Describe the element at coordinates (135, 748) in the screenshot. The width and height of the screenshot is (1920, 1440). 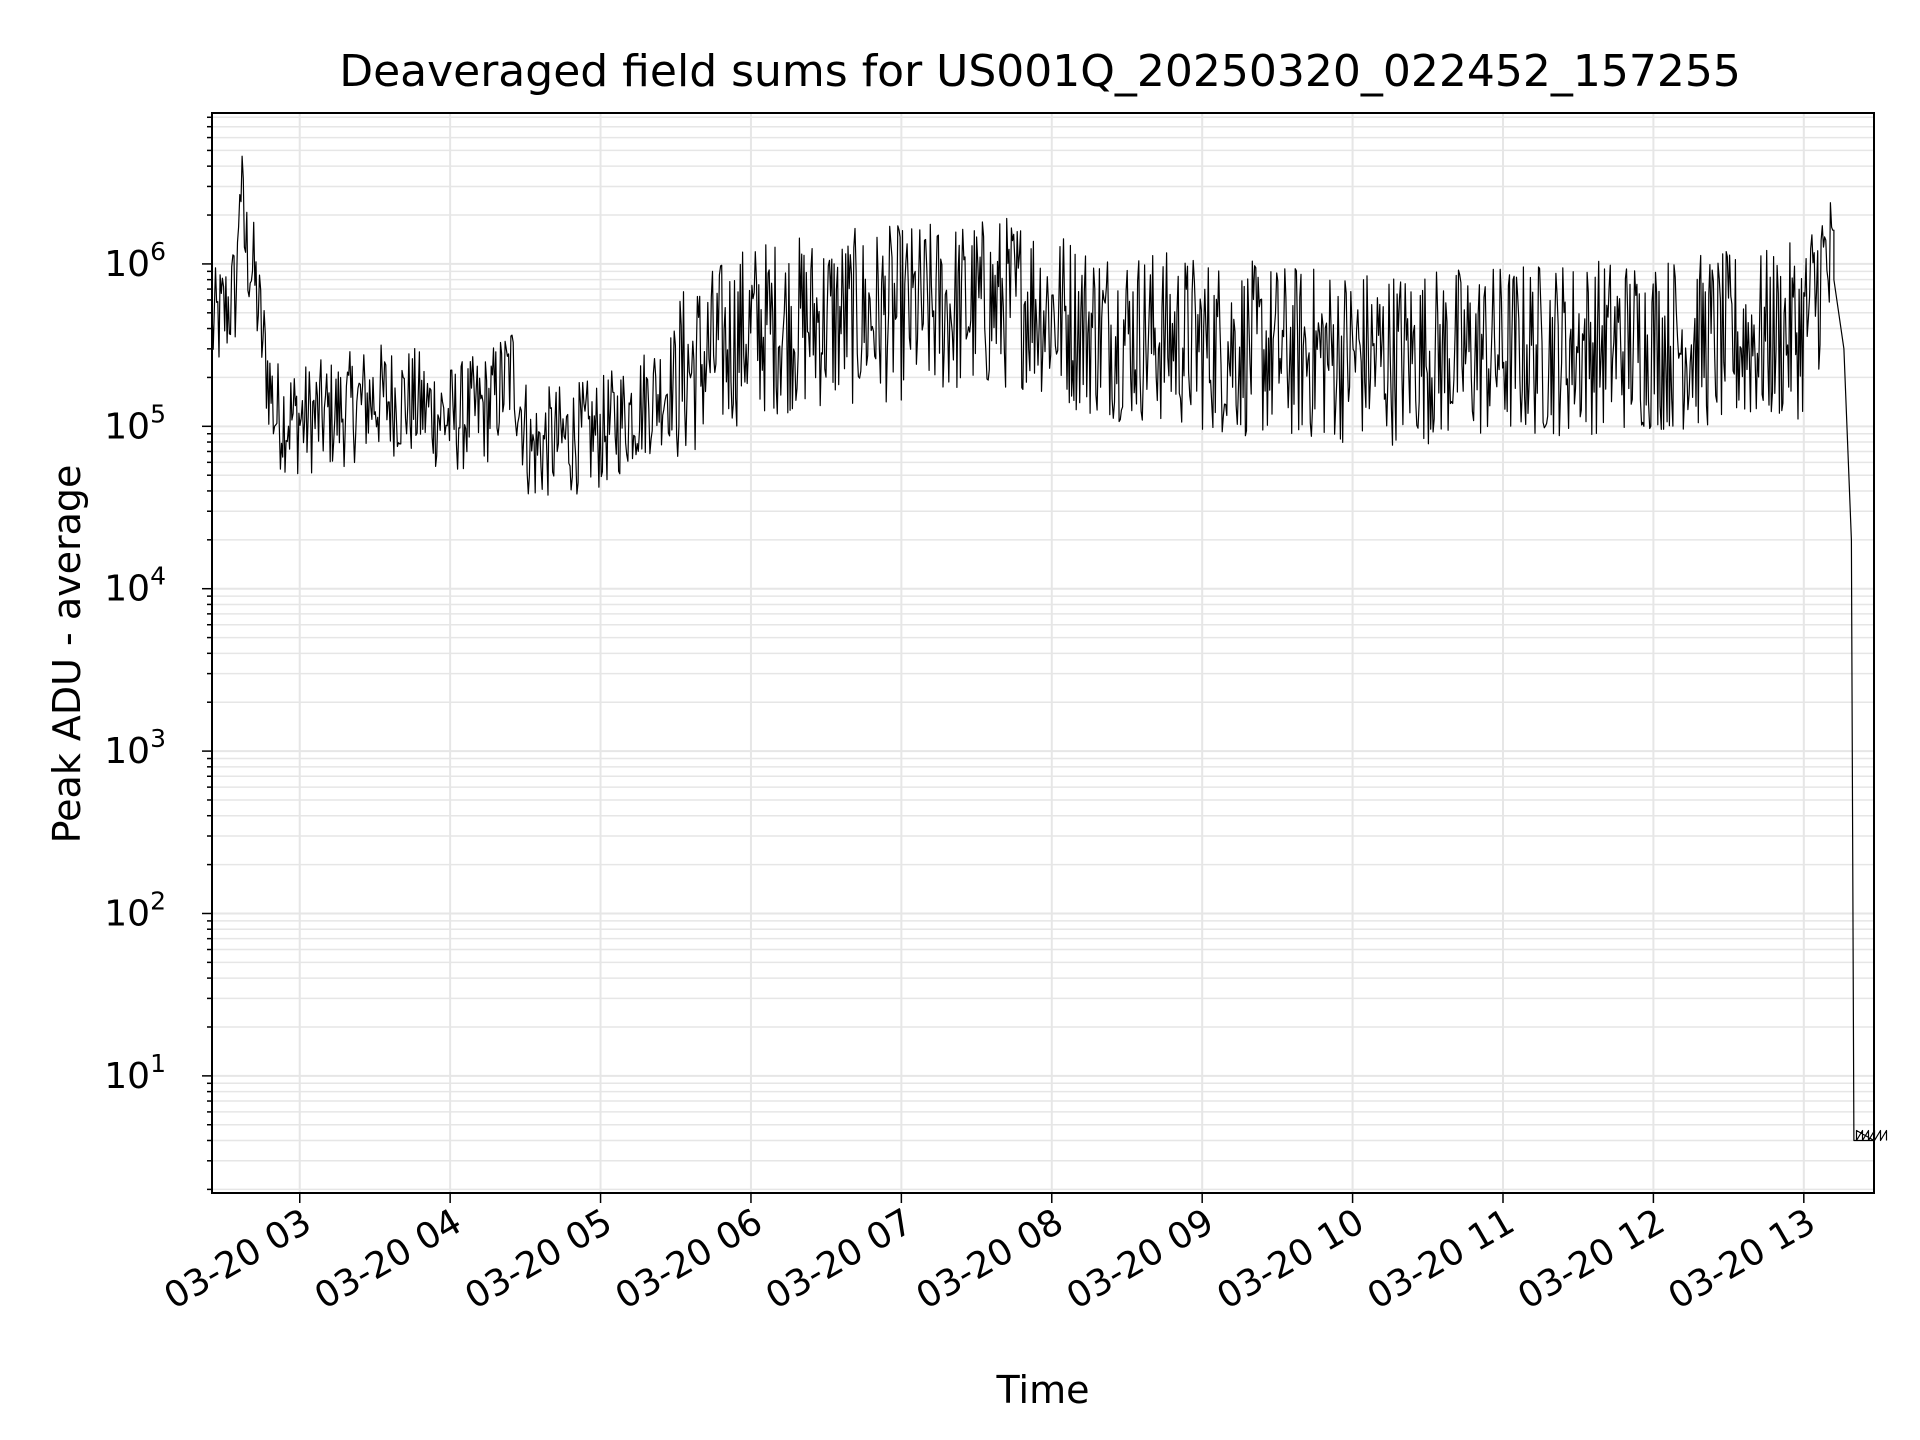
I see `y-tick-label: 10³` at that location.